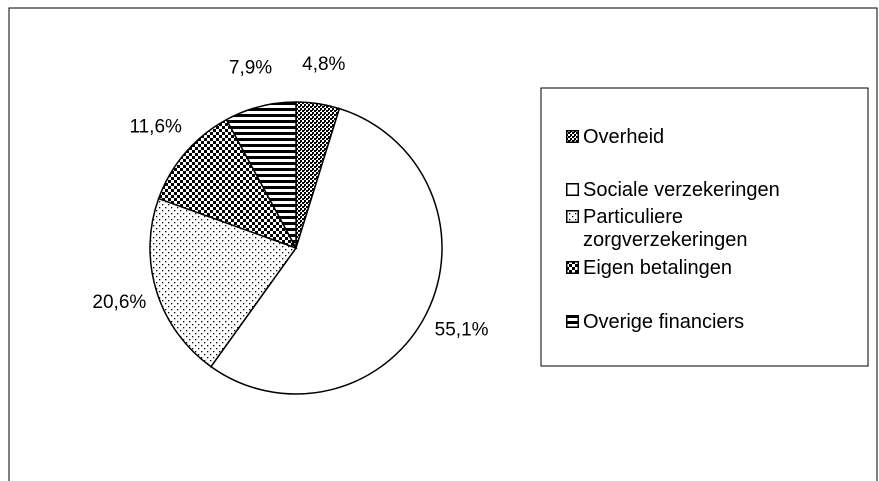 The width and height of the screenshot is (879, 481). I want to click on legend-entry: Overige financiers, so click(708, 322).